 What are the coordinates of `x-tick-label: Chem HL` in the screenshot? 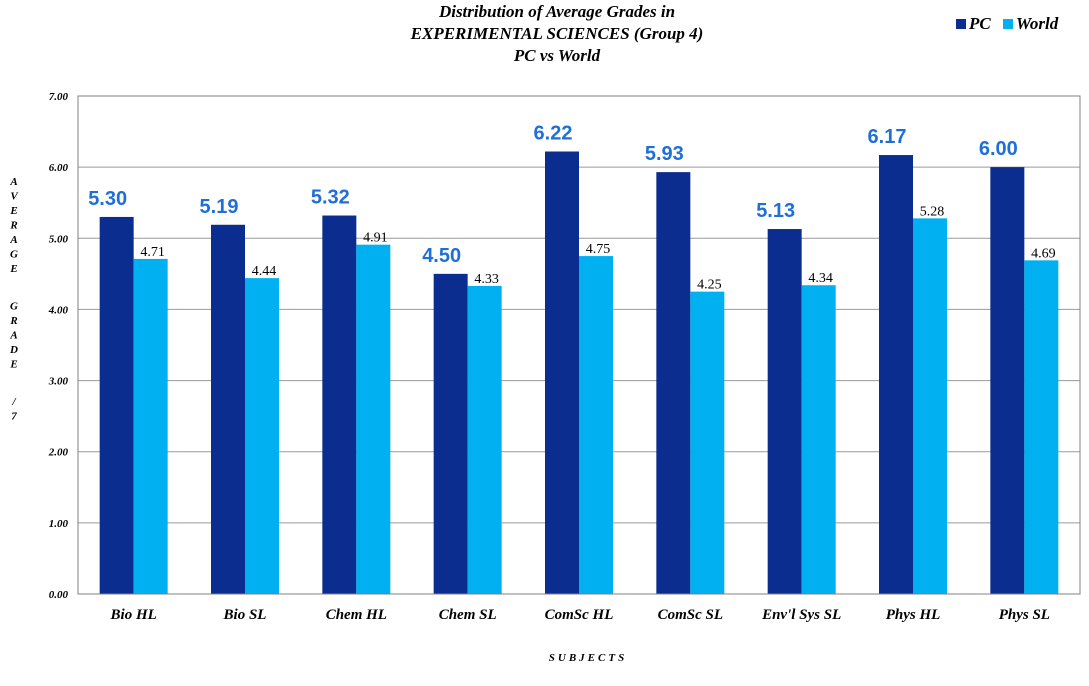 It's located at (356, 615).